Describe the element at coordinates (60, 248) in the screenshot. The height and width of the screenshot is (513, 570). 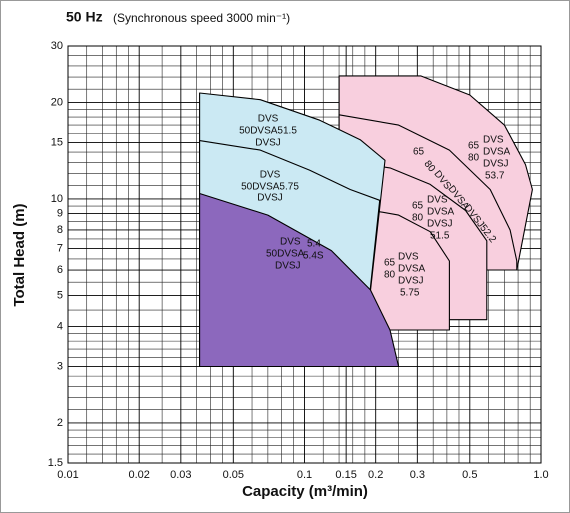
I see `y-tick-label: 7` at that location.